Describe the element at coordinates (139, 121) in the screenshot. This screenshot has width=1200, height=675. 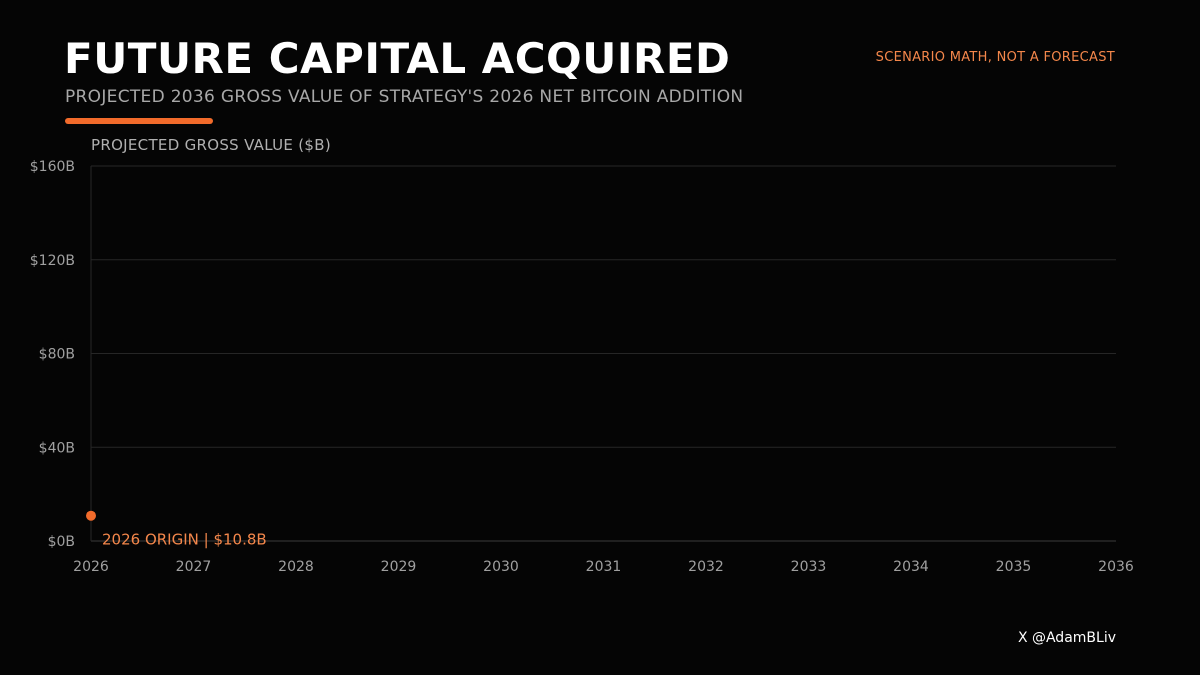
I see `title-accent-bar` at that location.